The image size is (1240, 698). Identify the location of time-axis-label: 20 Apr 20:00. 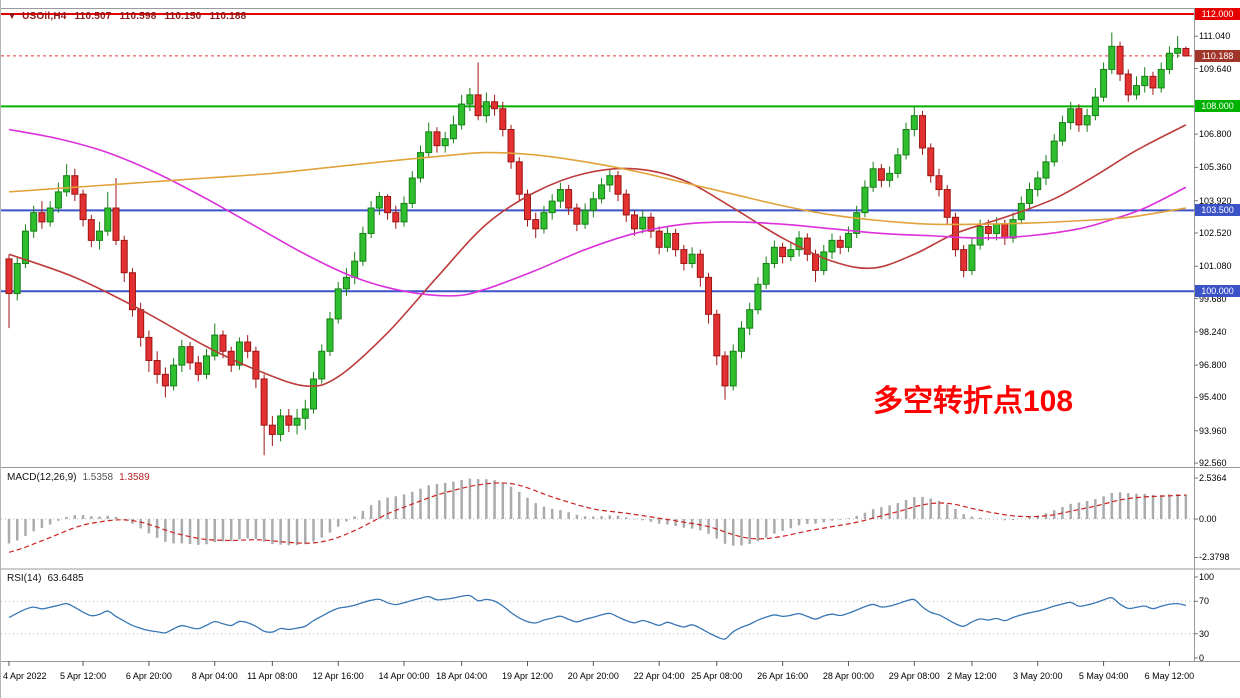
(593, 676).